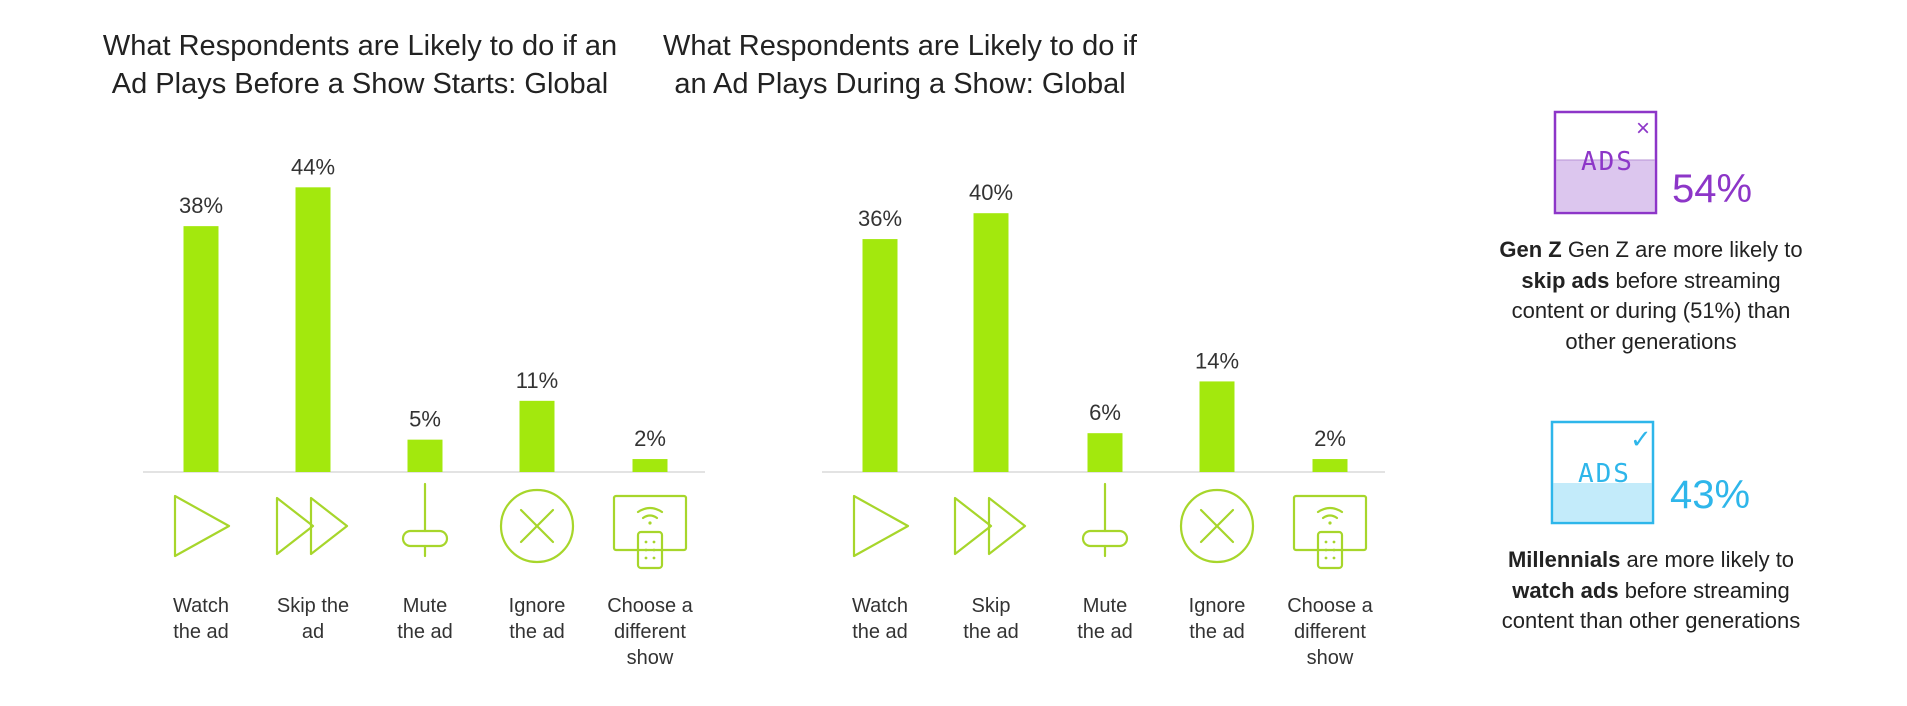 The image size is (1907, 706). I want to click on chart-1-title-line-1: What Respondents are Likely to do if an, so click(360, 46).